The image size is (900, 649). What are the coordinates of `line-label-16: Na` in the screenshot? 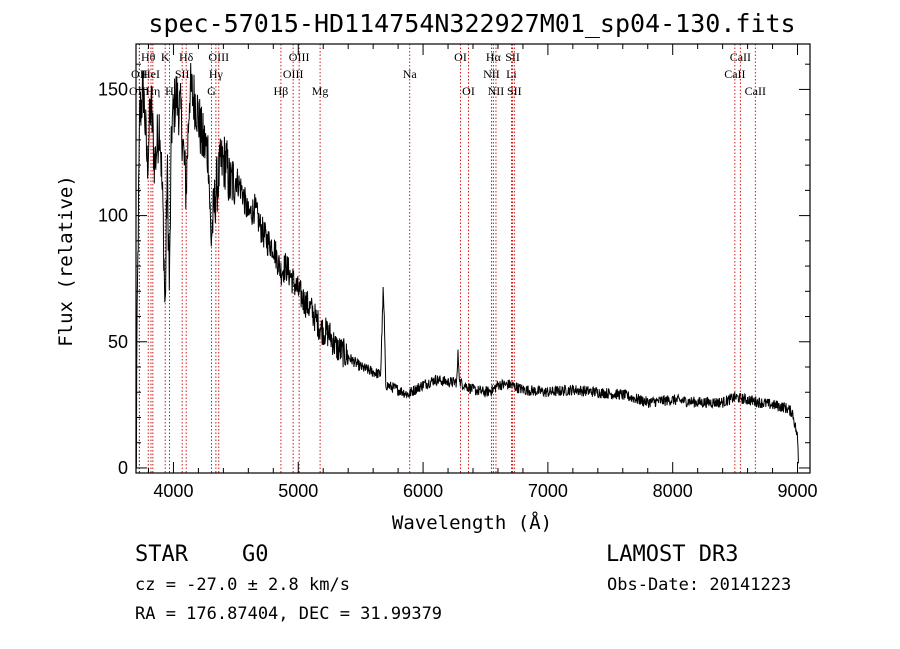 It's located at (410, 74).